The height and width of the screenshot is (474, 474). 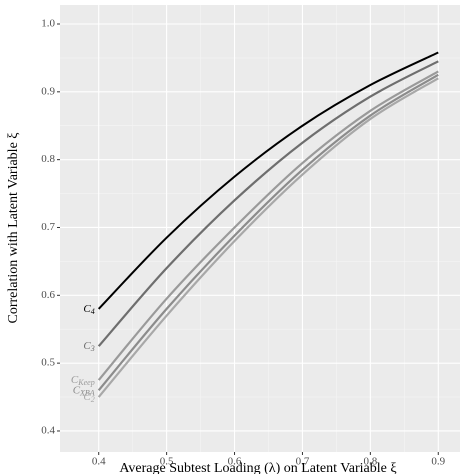 I want to click on y-tick-label: 0.8, so click(x=48, y=159).